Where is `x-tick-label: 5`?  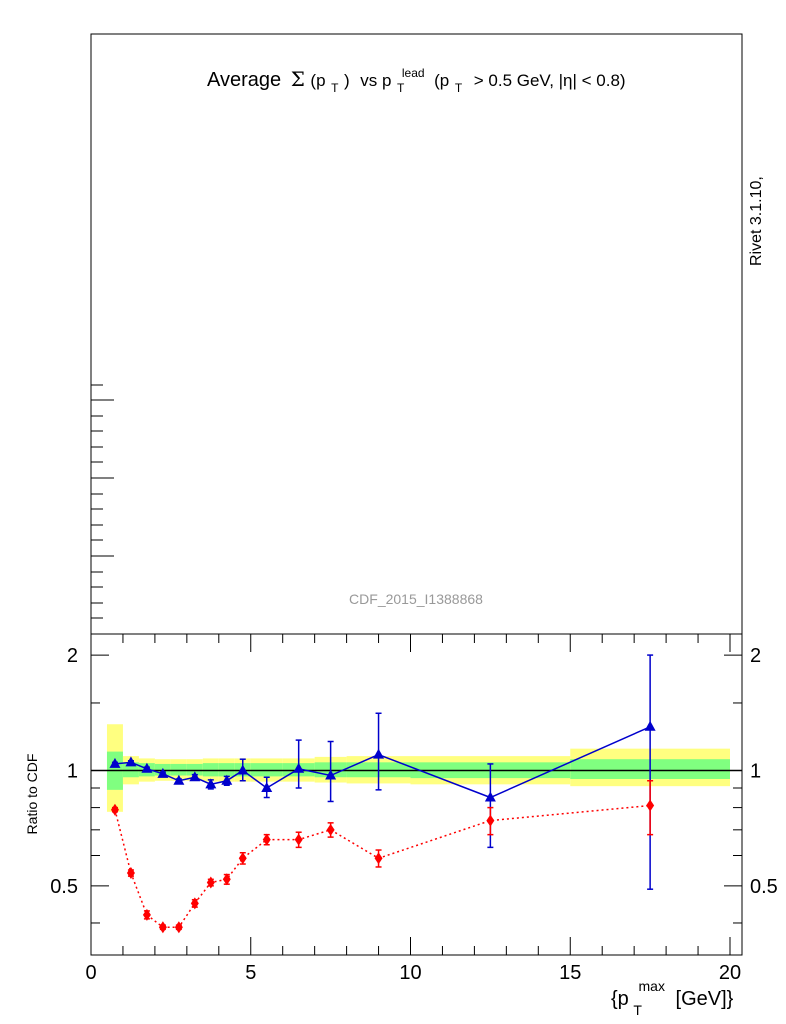 x-tick-label: 5 is located at coordinates (250, 973).